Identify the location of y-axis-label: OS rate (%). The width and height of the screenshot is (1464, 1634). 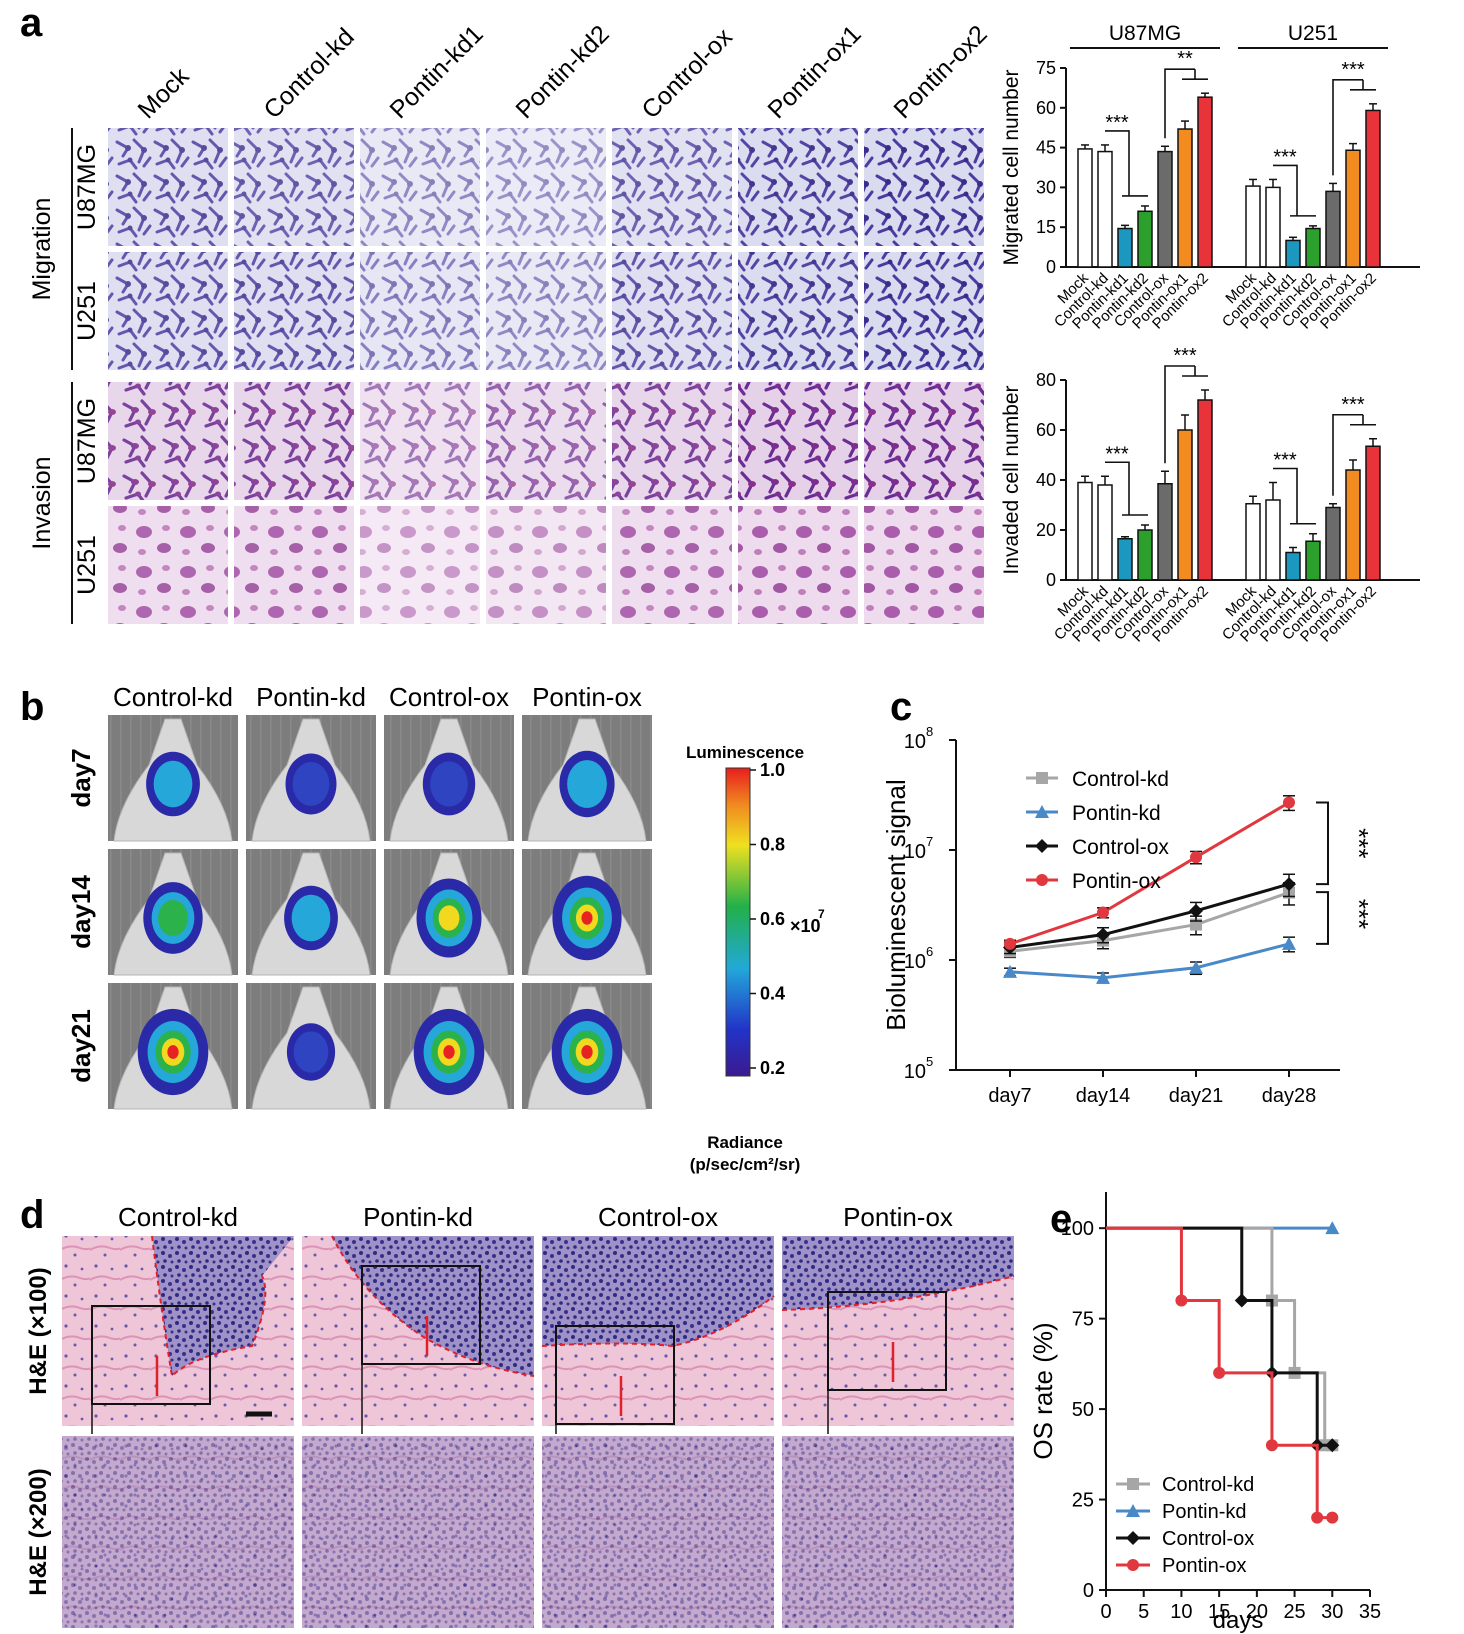
(1043, 1390).